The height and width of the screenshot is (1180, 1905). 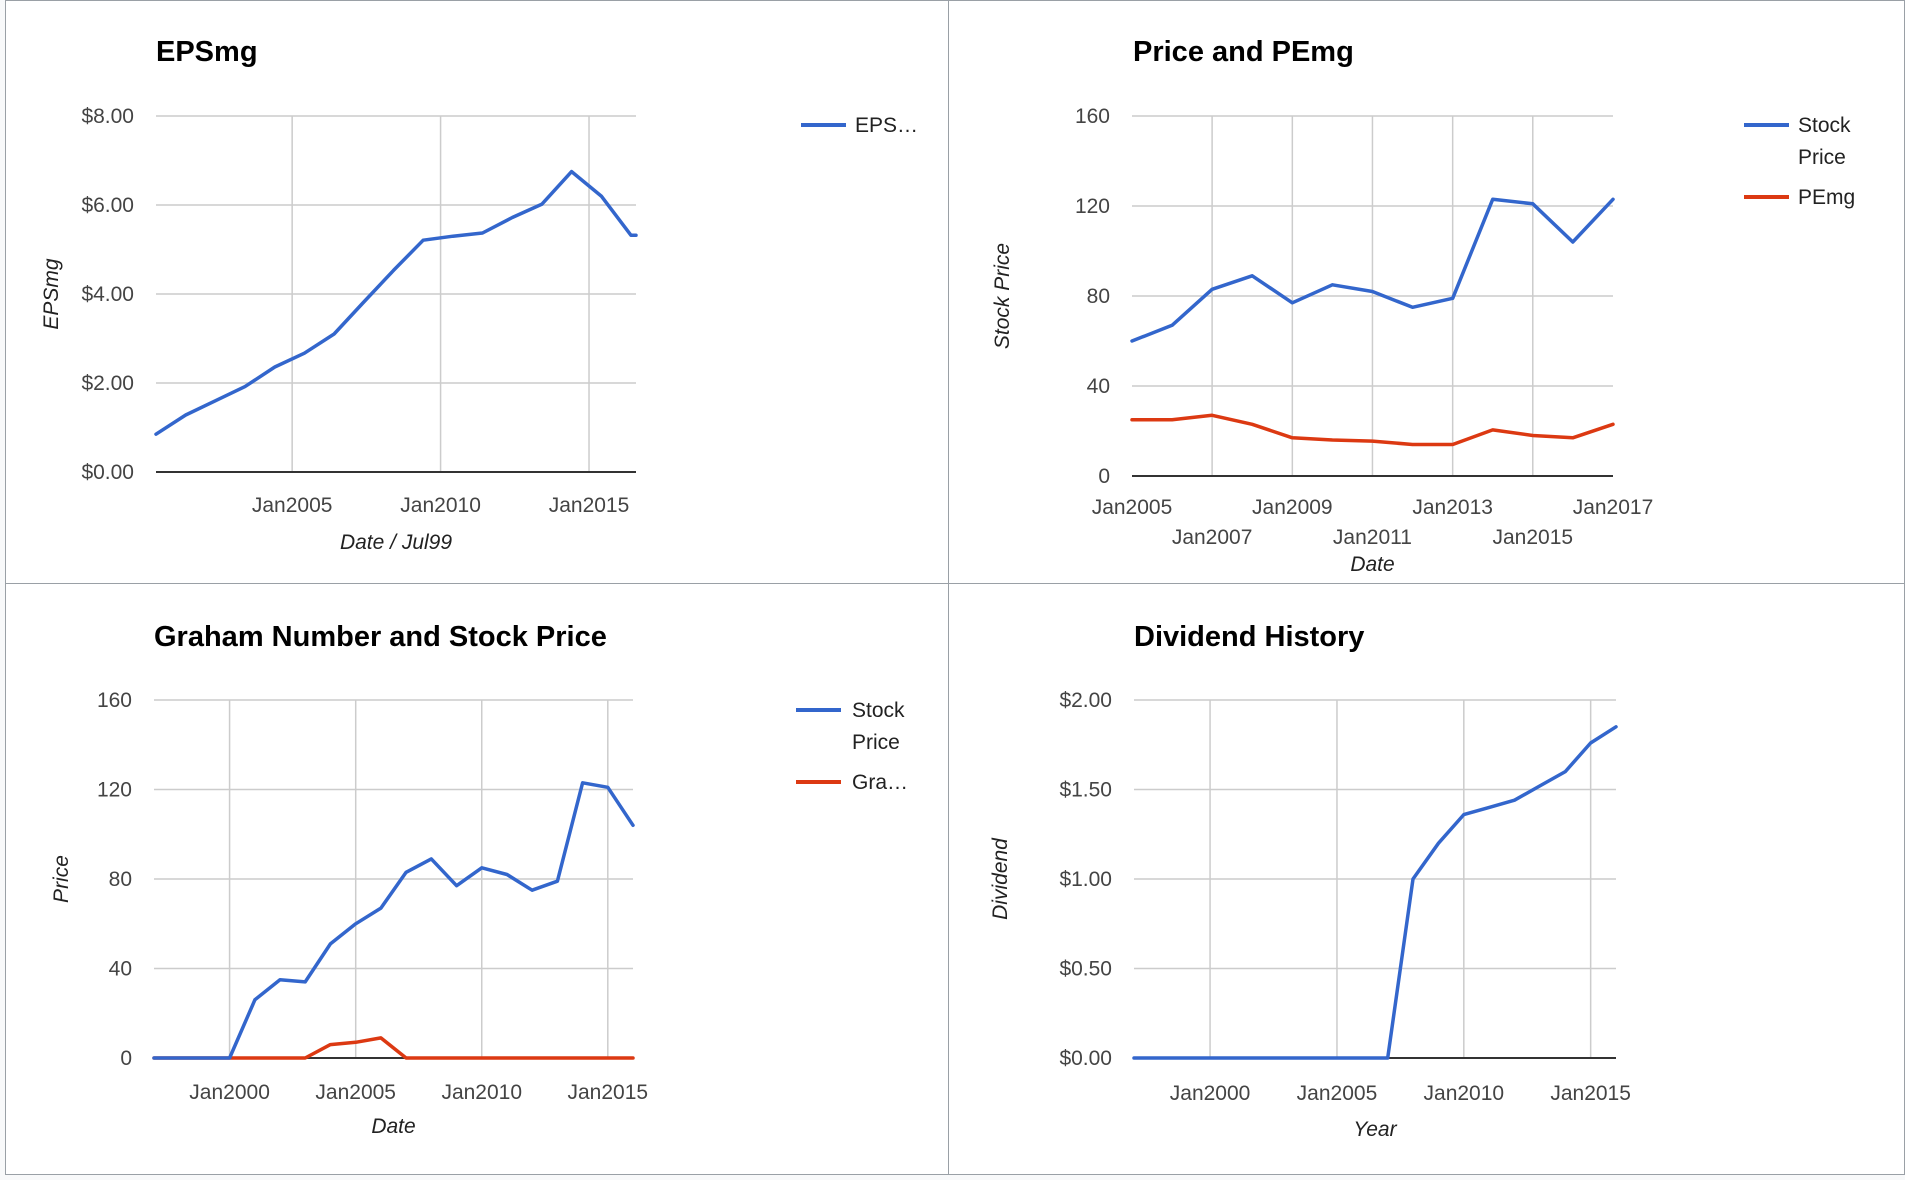 I want to click on graham-number-and-stock-price-y-tick-label: 160, so click(x=114, y=700).